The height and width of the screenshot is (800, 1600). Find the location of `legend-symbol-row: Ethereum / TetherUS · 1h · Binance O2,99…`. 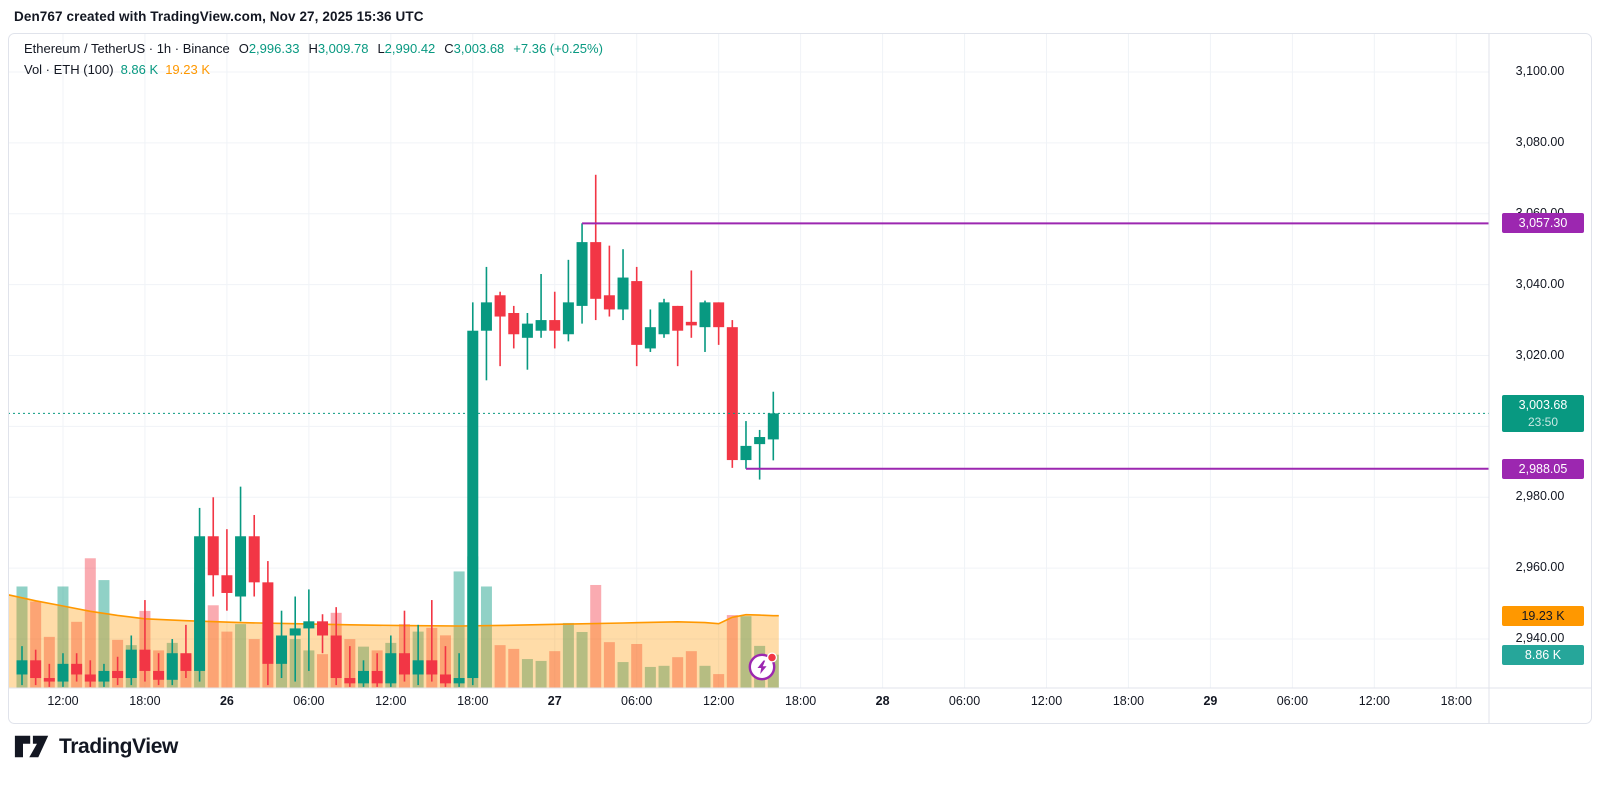

legend-symbol-row: Ethereum / TetherUS · 1h · Binance O2,99… is located at coordinates (313, 48).